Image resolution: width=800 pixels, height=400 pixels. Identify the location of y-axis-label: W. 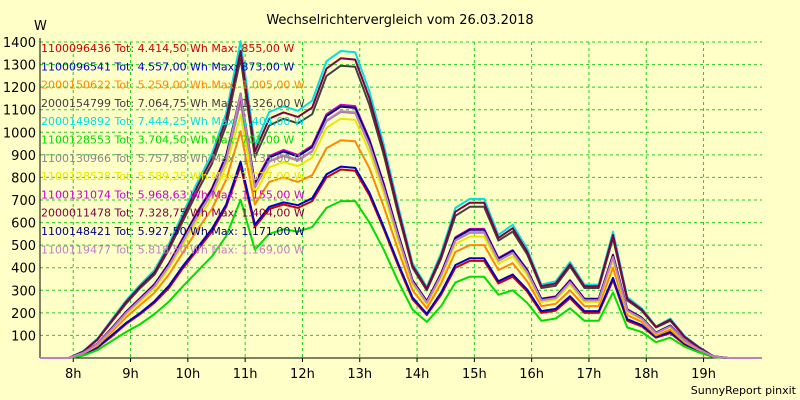
(40, 26).